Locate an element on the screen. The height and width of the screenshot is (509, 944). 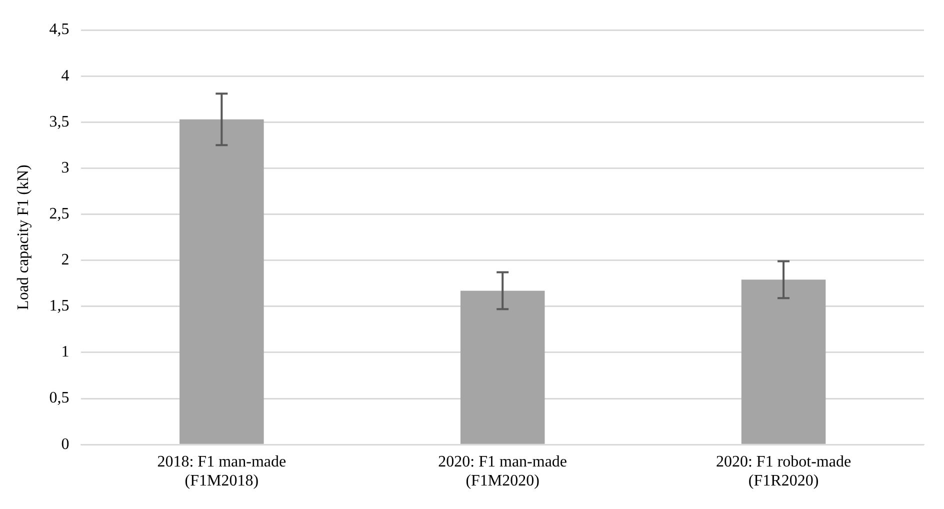
y-tick-label: 2 is located at coordinates (65, 260).